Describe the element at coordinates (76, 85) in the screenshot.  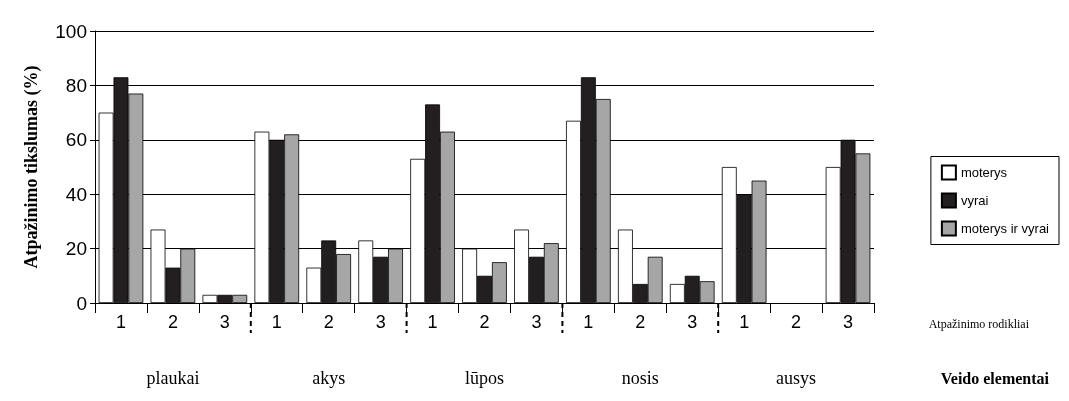
I see `y-tick-label: 80` at that location.